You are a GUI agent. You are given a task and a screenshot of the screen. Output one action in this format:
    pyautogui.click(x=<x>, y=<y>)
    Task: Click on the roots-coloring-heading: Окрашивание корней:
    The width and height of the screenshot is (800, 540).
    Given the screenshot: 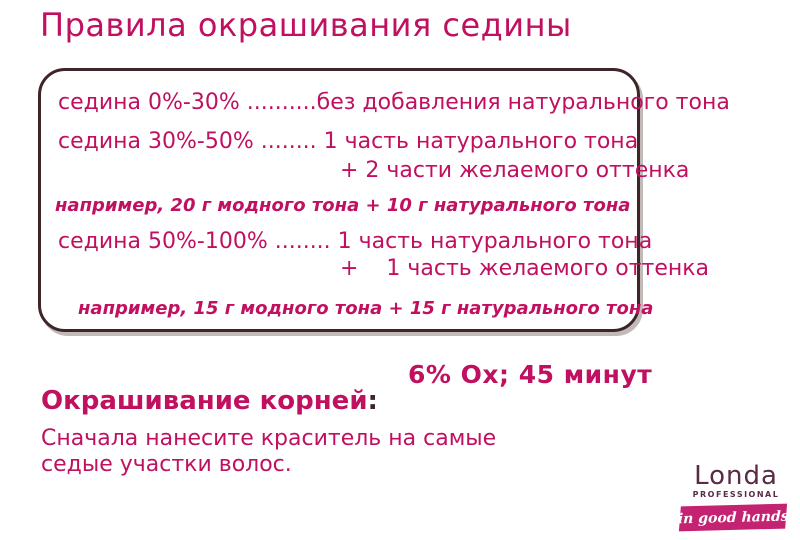 What is the action you would take?
    pyautogui.click(x=209, y=401)
    